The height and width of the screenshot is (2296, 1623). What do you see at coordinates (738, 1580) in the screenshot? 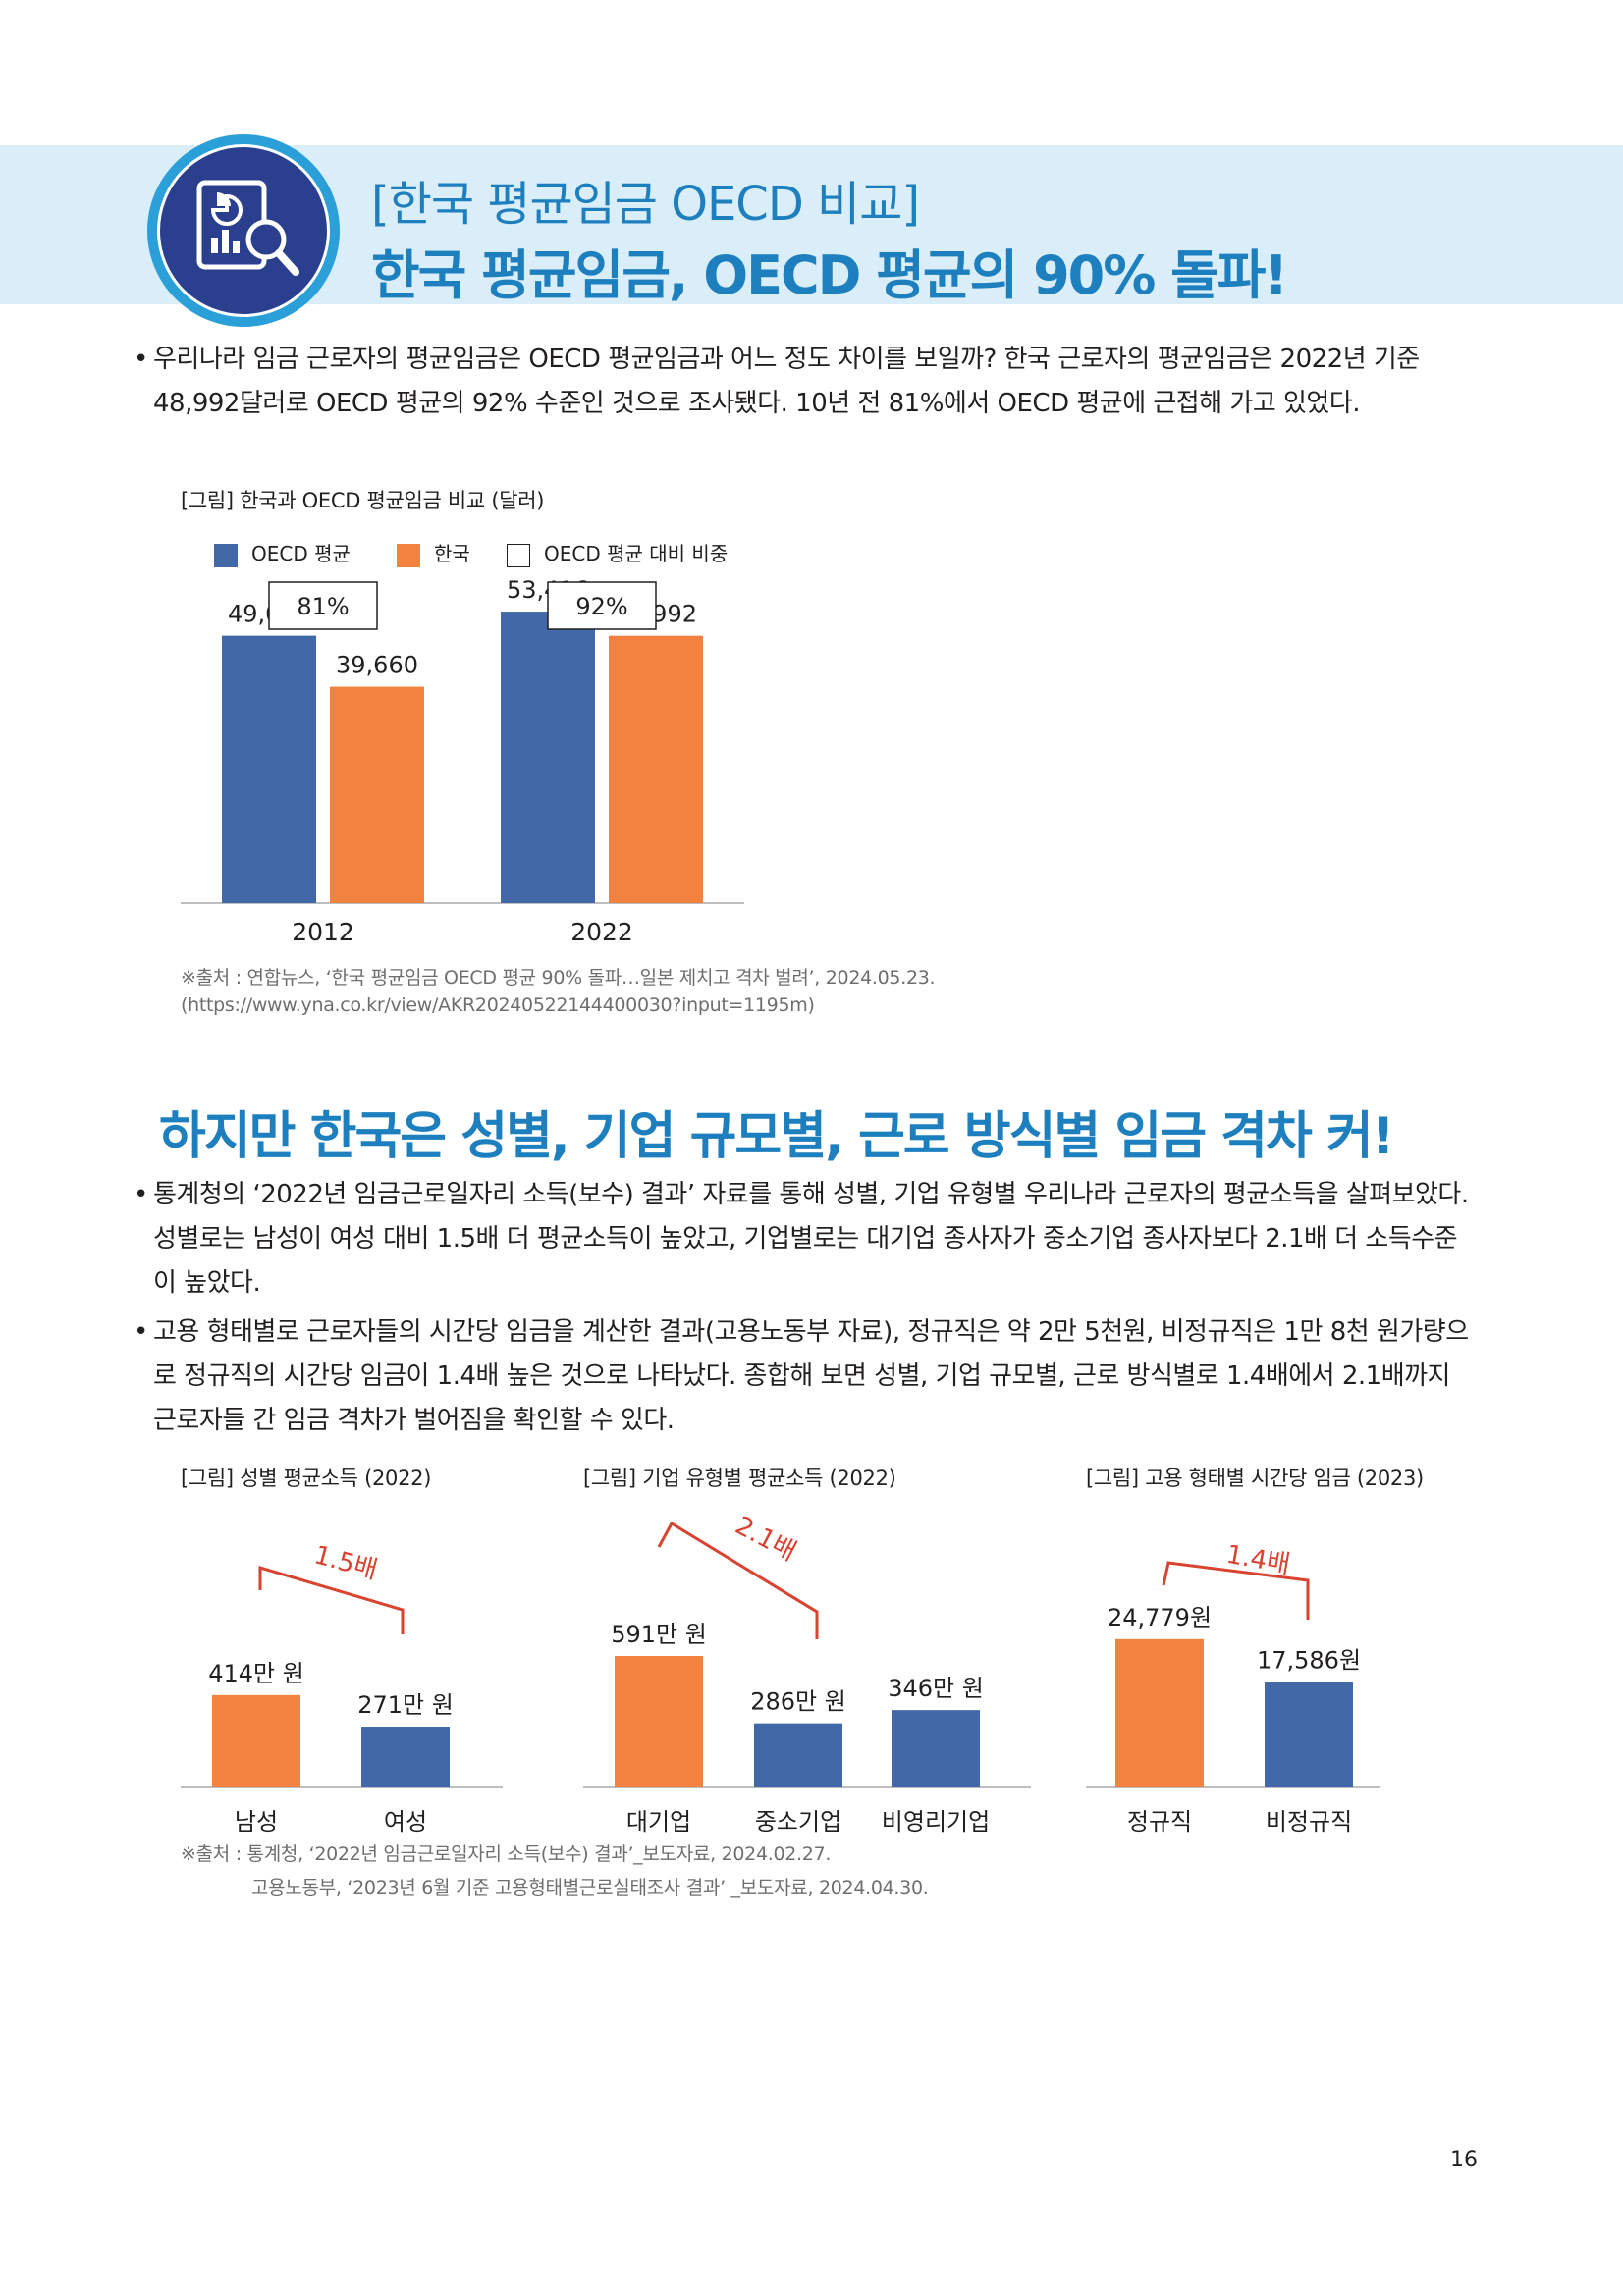
I see `chart3-bracket` at bounding box center [738, 1580].